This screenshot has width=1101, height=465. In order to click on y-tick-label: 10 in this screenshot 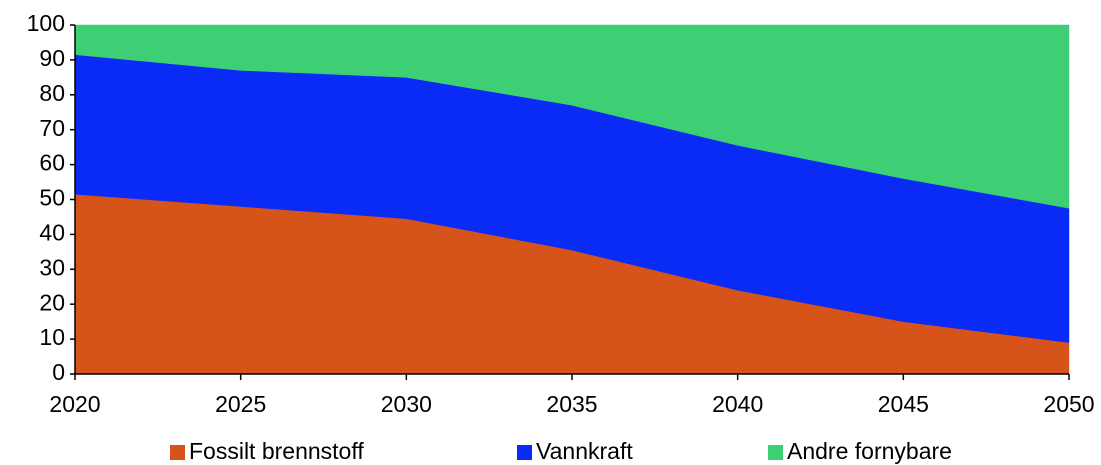, I will do `click(52, 337)`.